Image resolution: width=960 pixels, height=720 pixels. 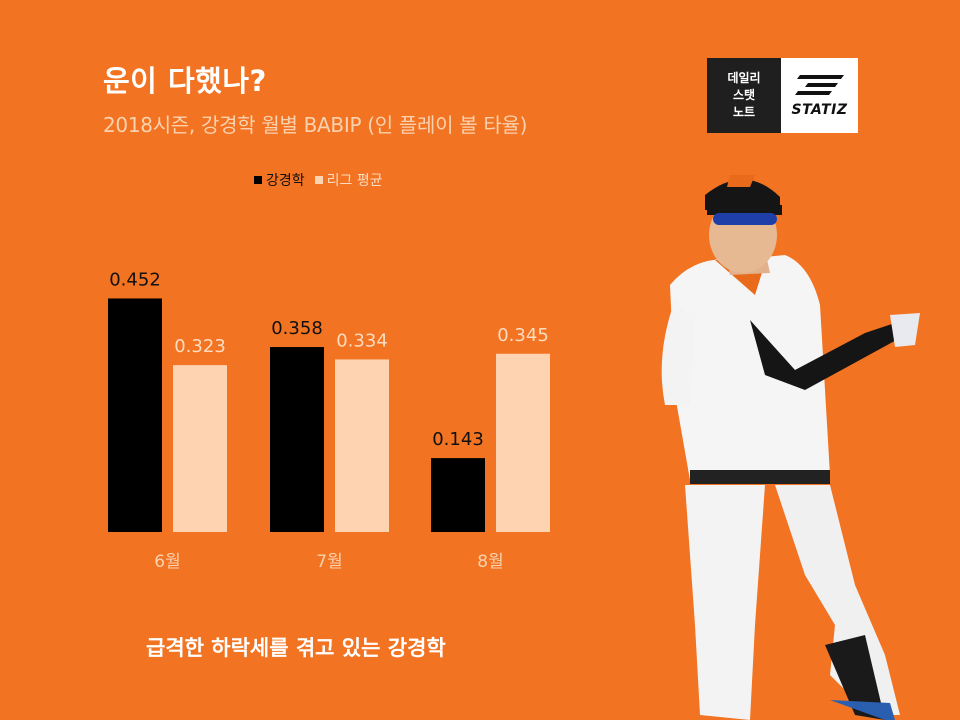 What do you see at coordinates (315, 125) in the screenshot?
I see `chart-subtitle: 2018시즌, 강경학 월별 BABIP (인 플레이 볼 타율)` at bounding box center [315, 125].